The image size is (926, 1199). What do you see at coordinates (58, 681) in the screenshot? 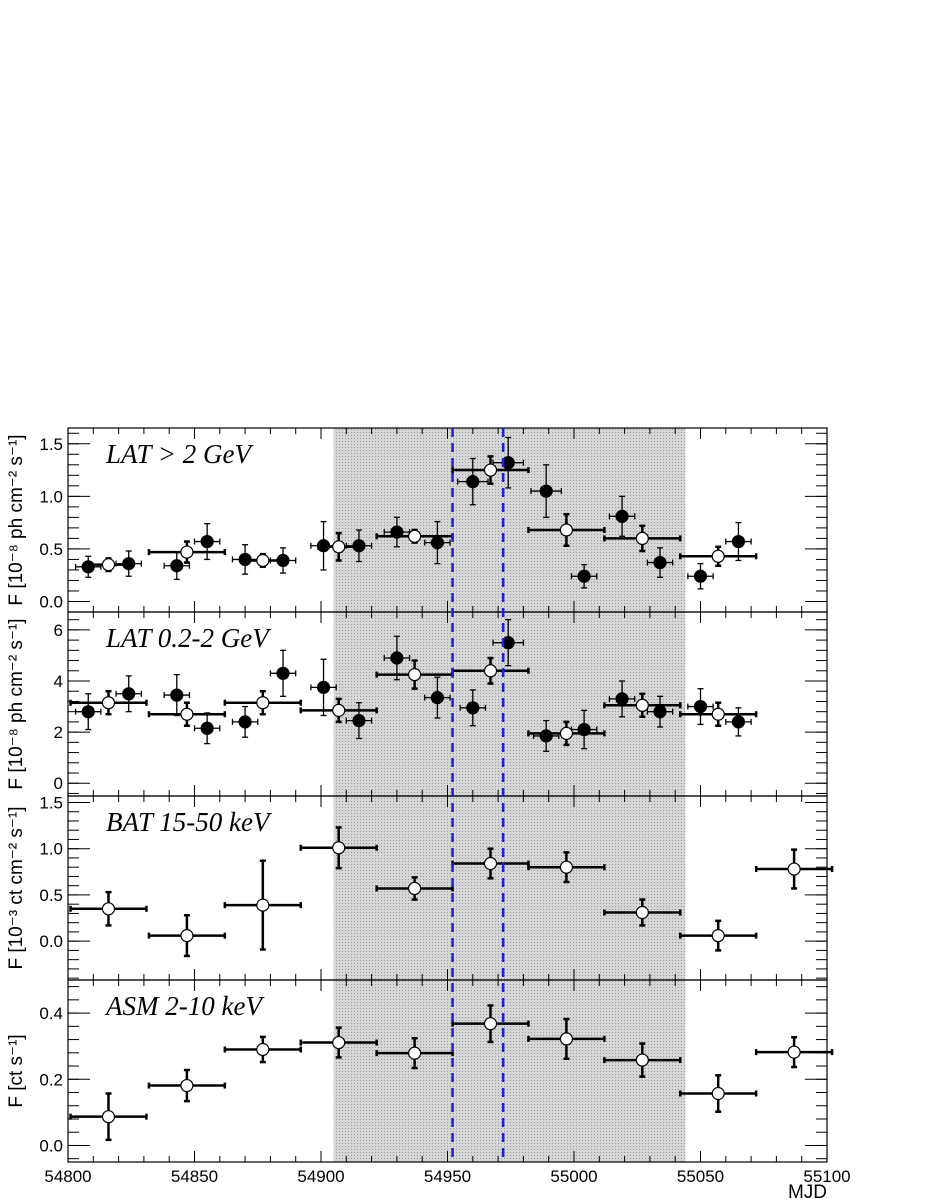
I see `y-tick-label: 4` at bounding box center [58, 681].